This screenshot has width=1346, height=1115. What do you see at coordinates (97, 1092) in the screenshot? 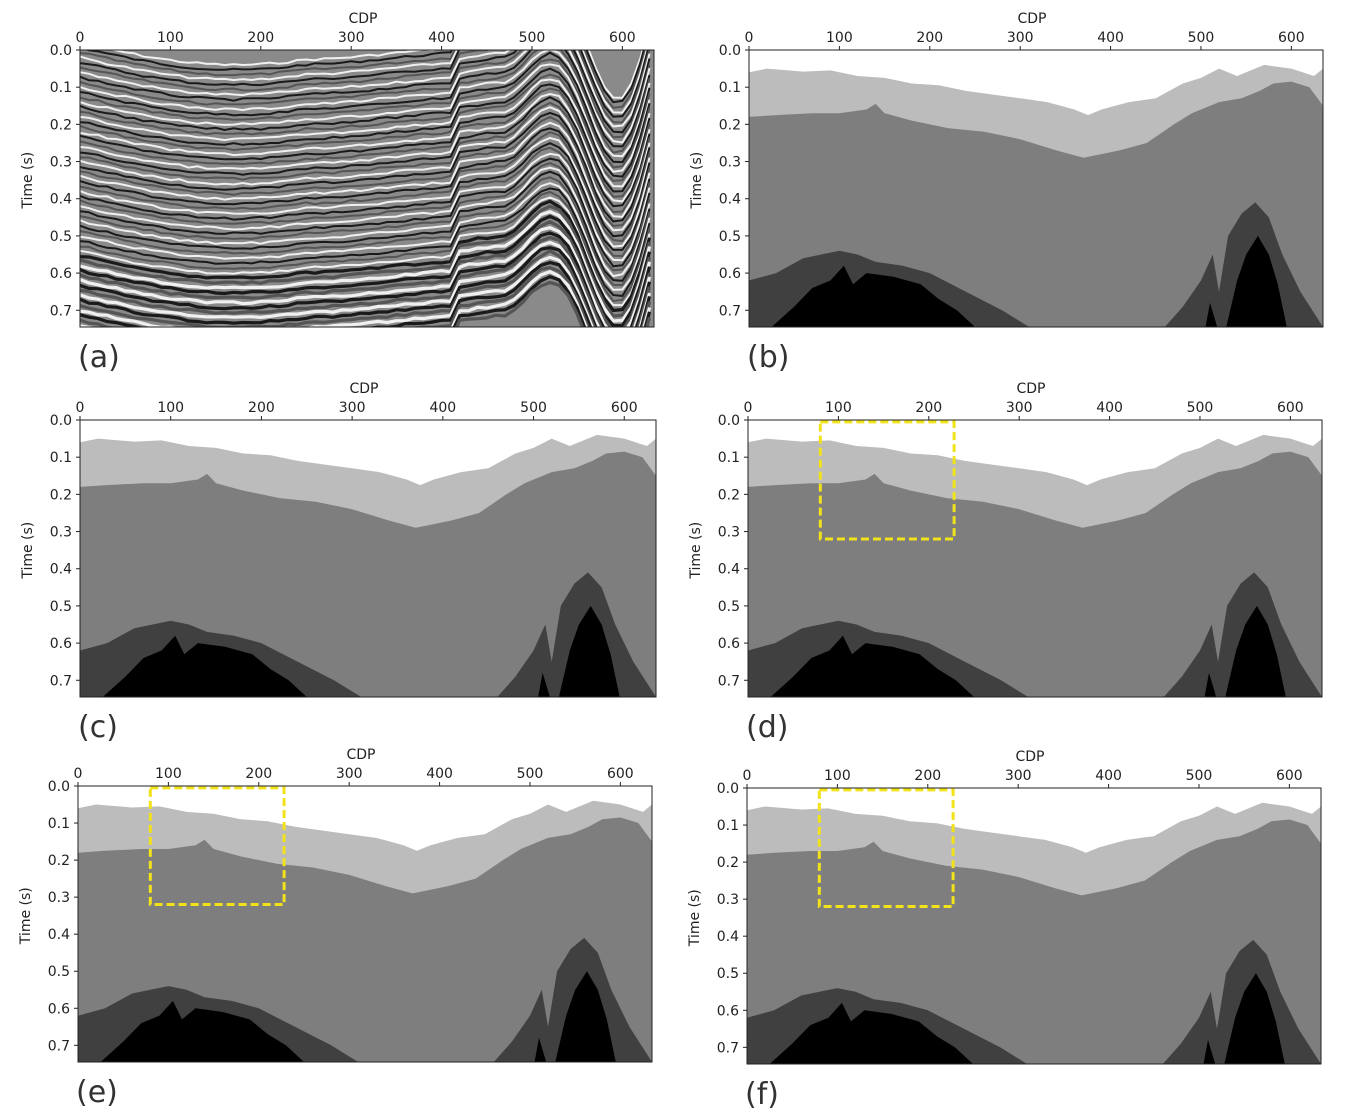
I see `panel-label: (e)` at bounding box center [97, 1092].